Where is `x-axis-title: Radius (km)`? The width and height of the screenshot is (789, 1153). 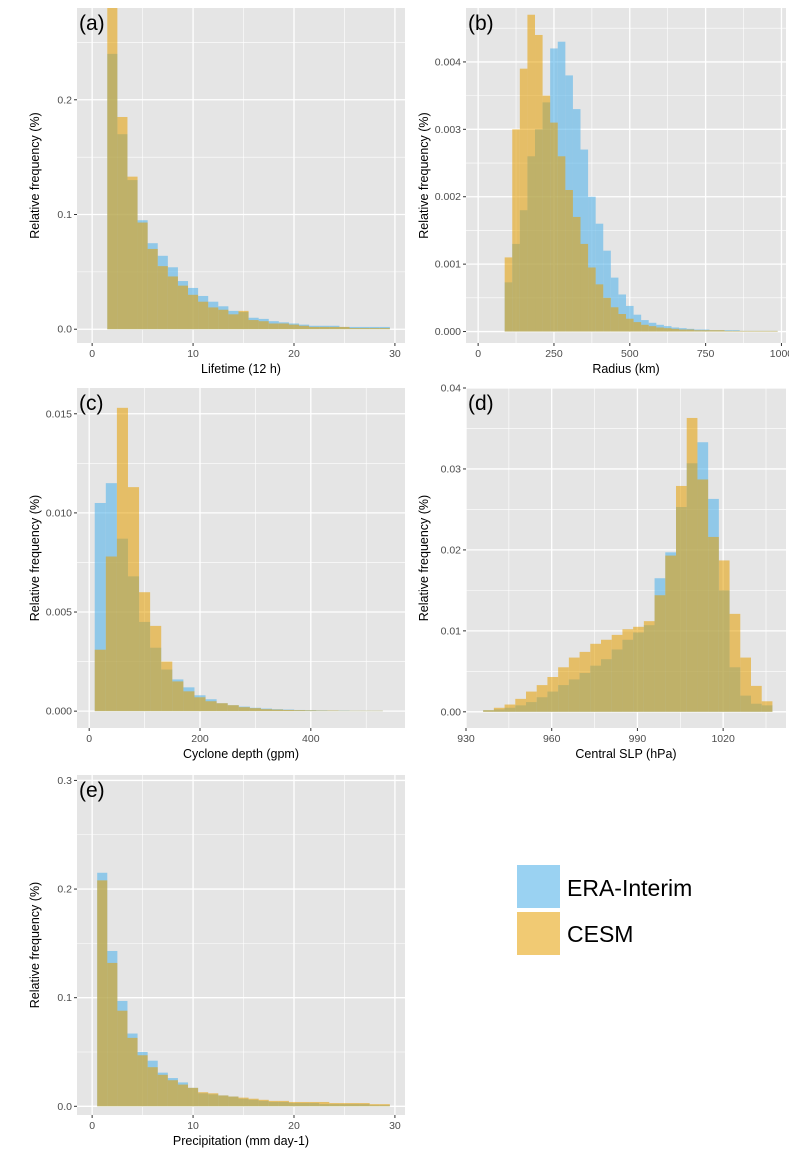
x-axis-title: Radius (km) is located at coordinates (625, 369).